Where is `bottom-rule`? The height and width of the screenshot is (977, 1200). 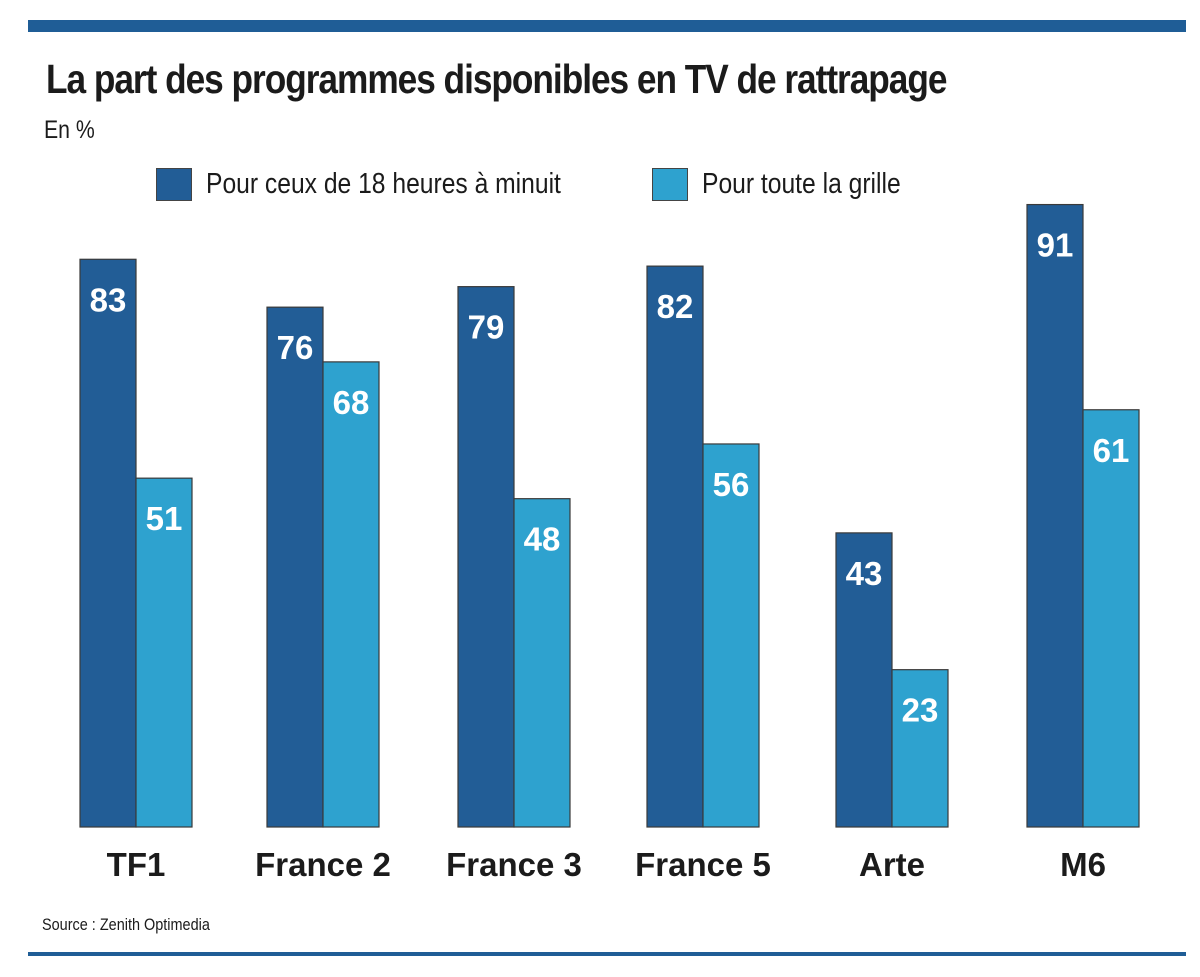
bottom-rule is located at coordinates (607, 954).